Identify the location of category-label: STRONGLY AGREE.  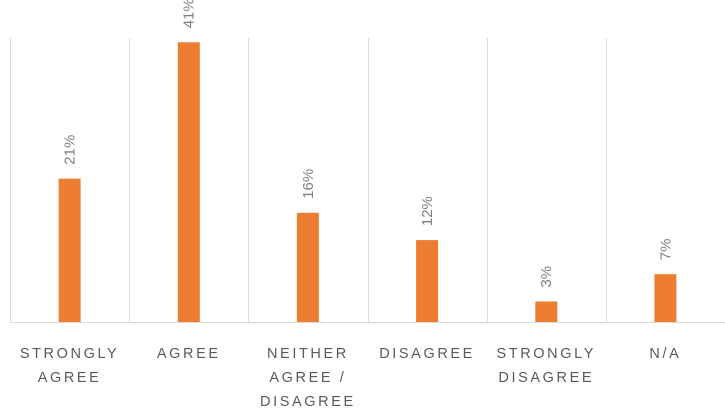
(70, 366).